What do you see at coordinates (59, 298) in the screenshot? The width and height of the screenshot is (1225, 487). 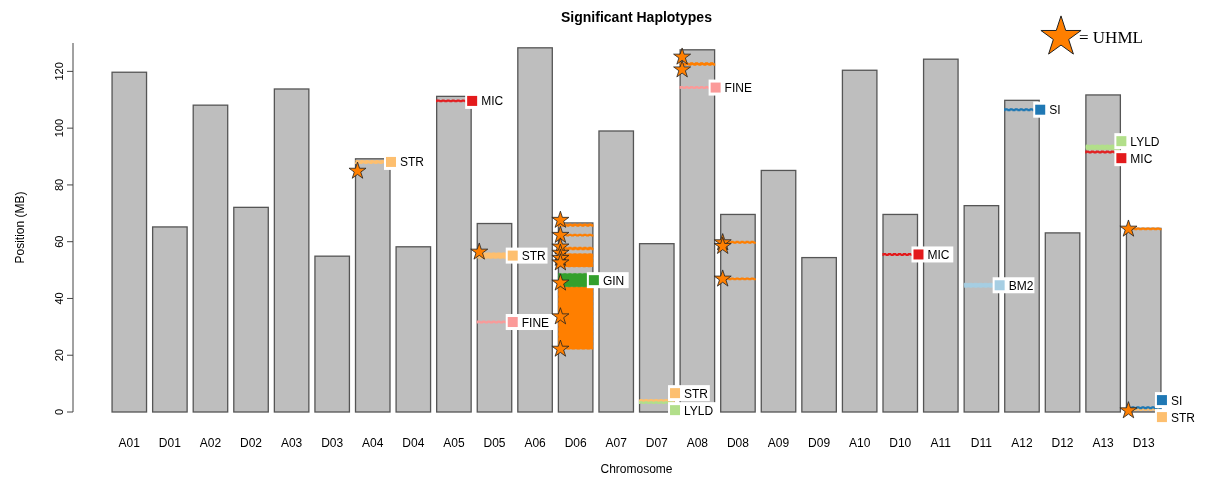 I see `y-tick-label: 40` at bounding box center [59, 298].